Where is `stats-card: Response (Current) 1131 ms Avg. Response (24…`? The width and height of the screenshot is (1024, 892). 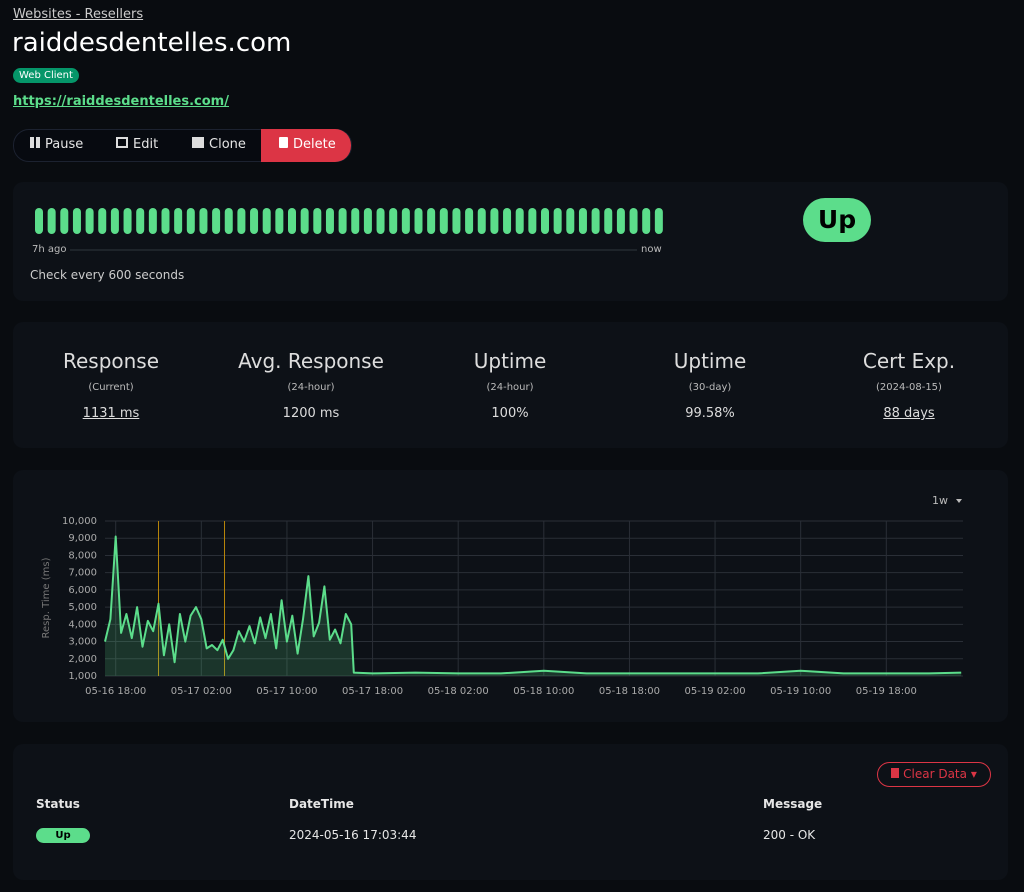 stats-card: Response (Current) 1131 ms Avg. Response (24… is located at coordinates (510, 385).